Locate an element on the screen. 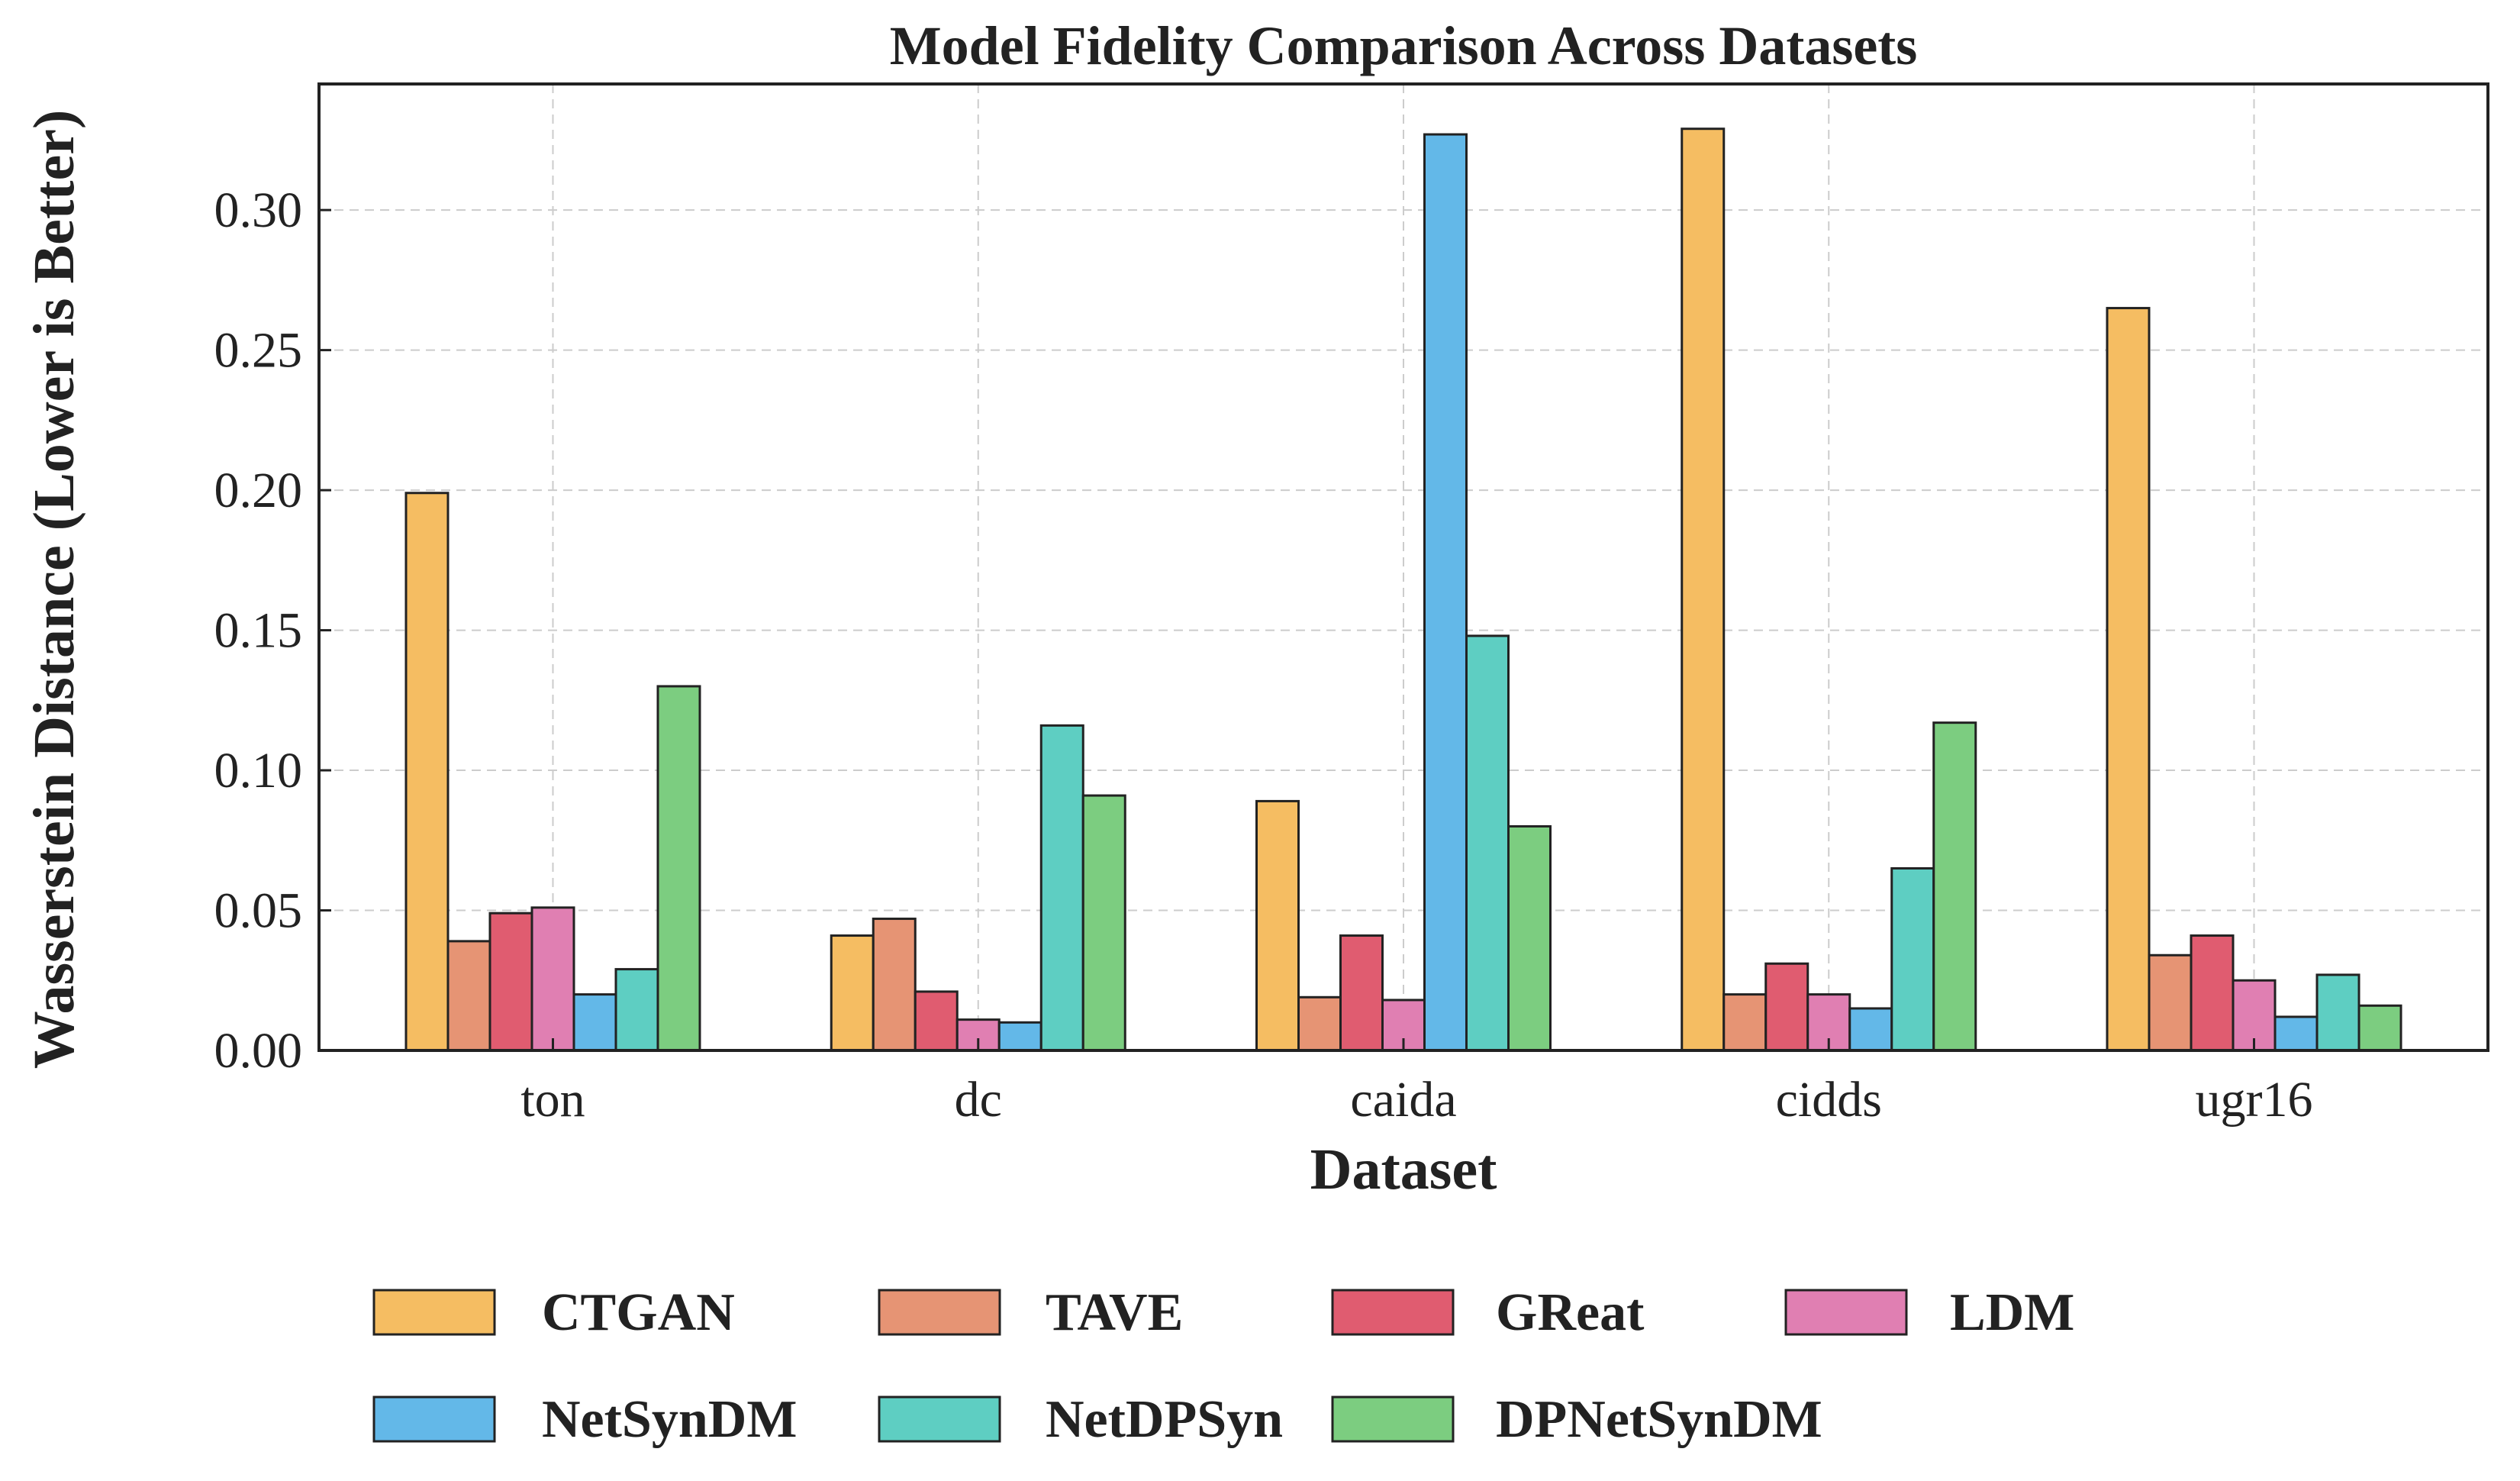 Image resolution: width=2520 pixels, height=1481 pixels. legend-swatch-dpnetsyndm is located at coordinates (1393, 1419).